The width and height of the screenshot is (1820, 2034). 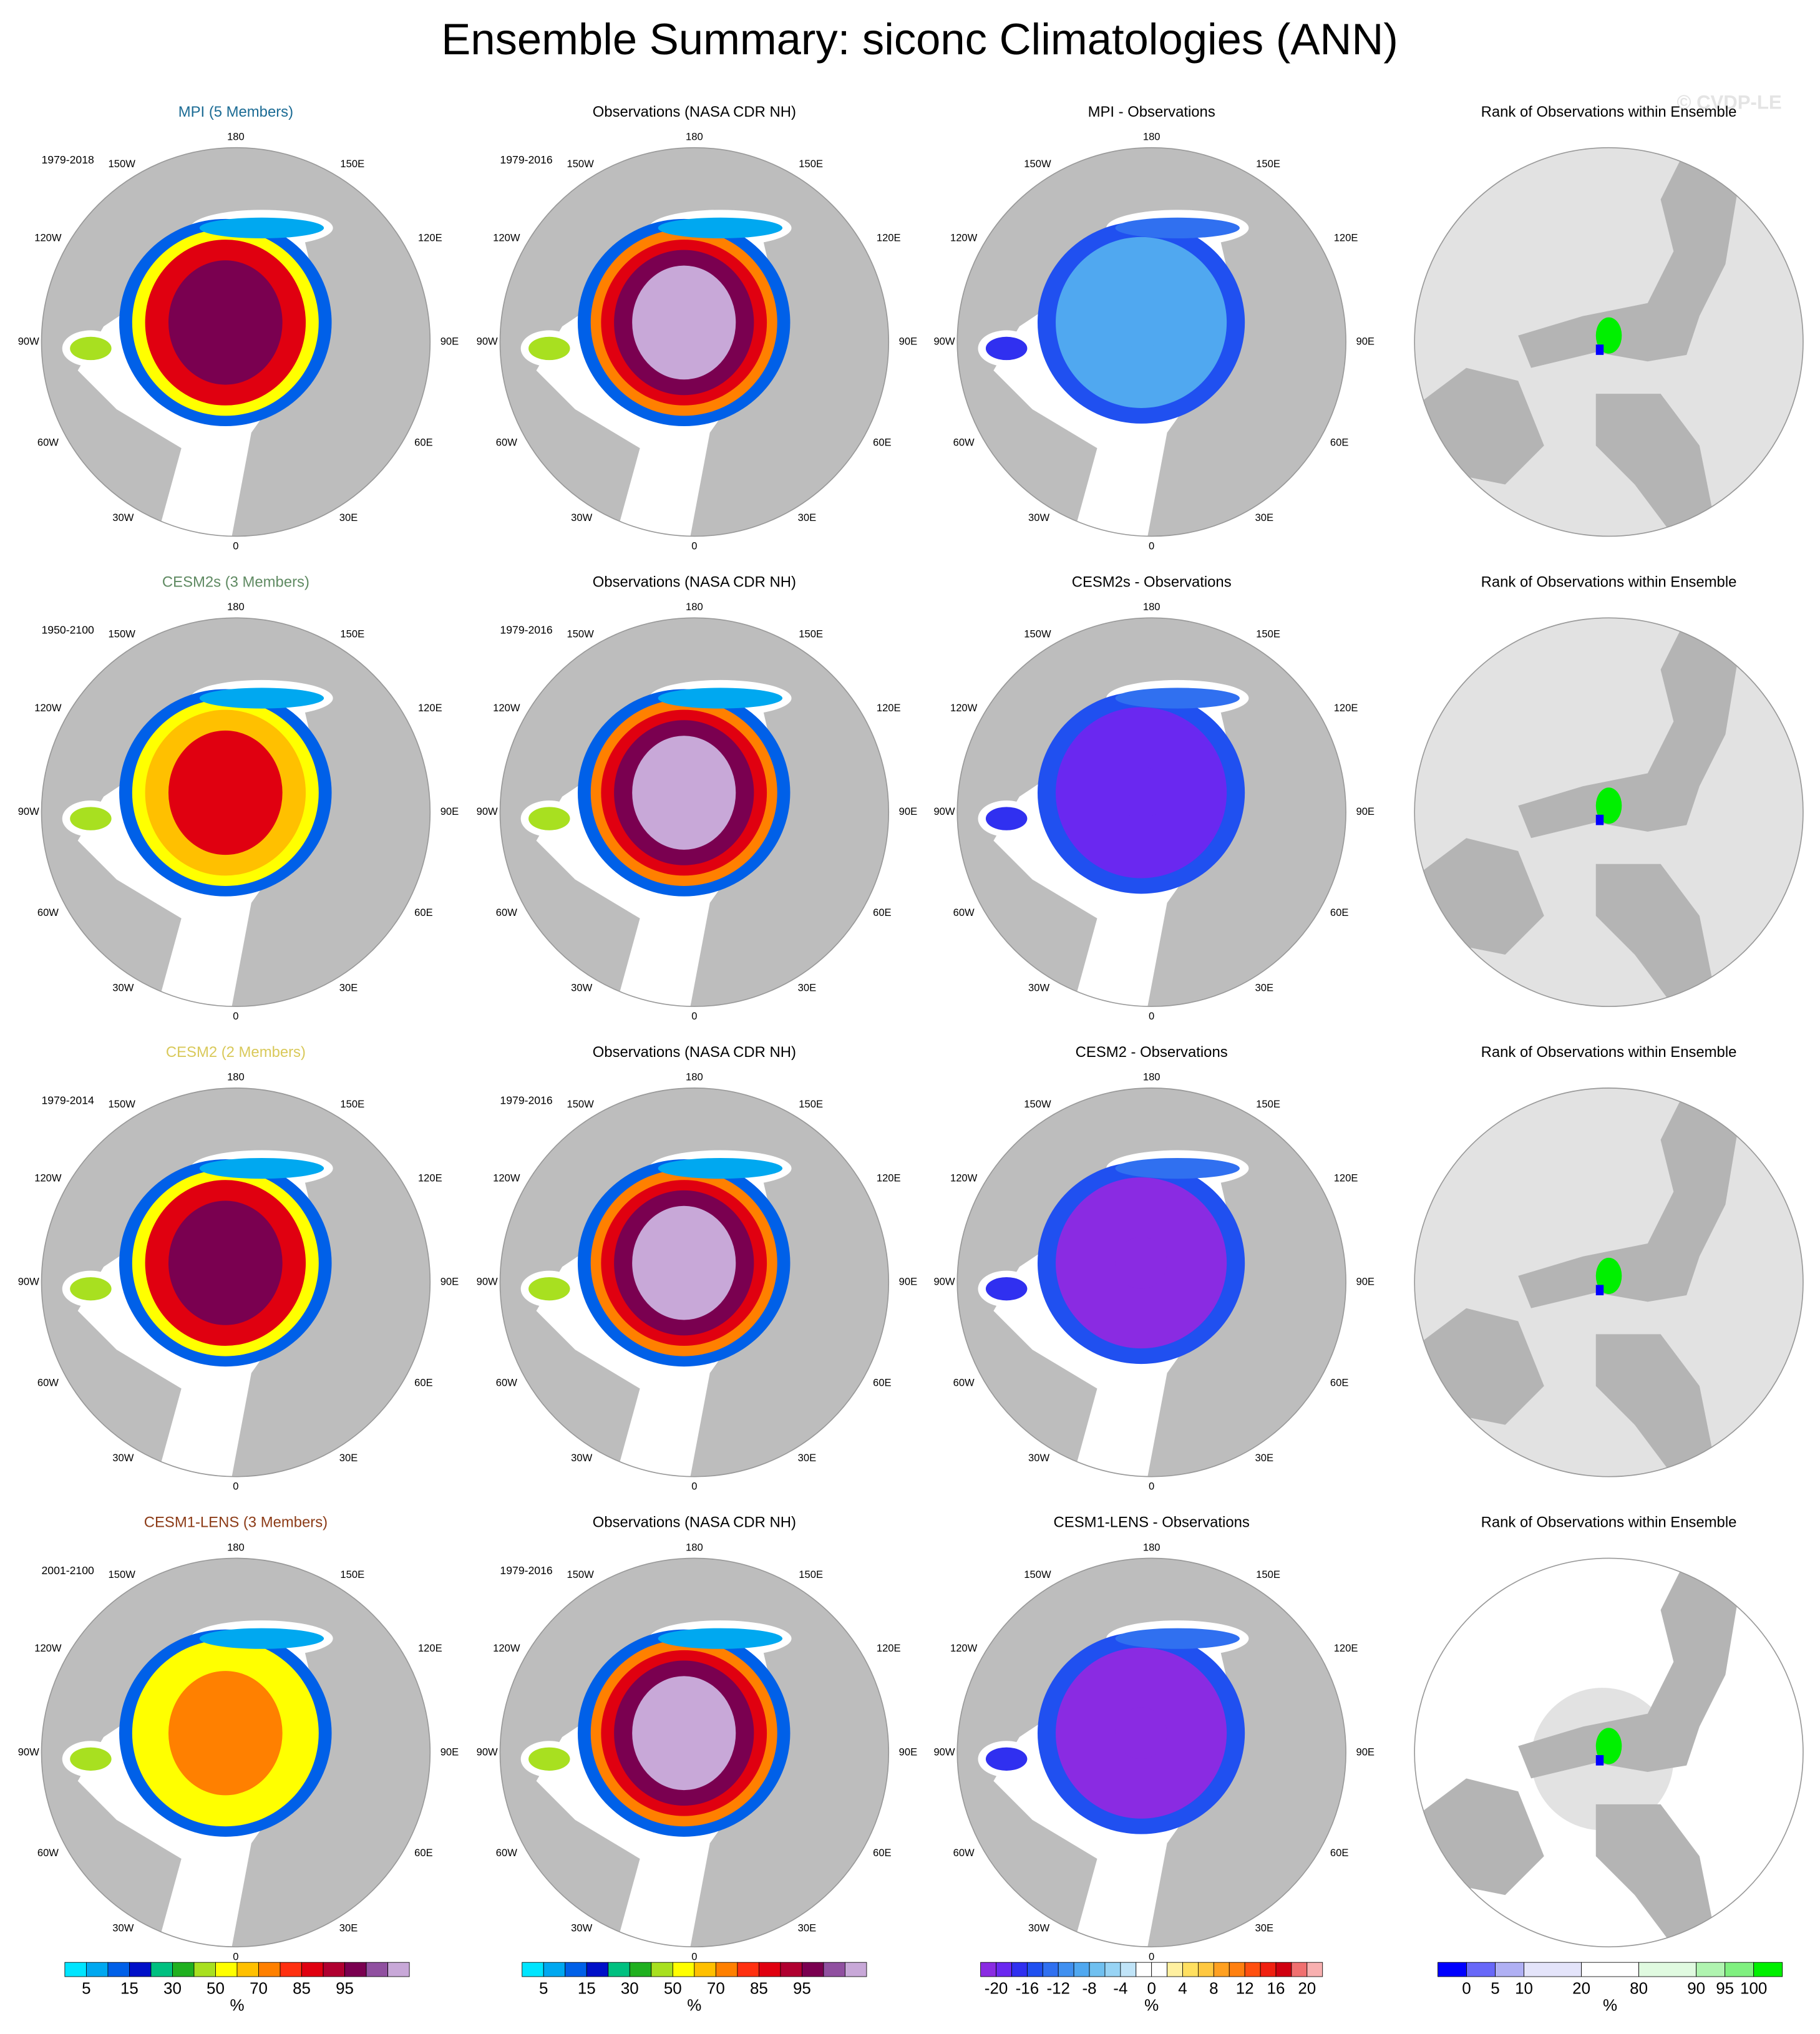 What do you see at coordinates (1466, 1989) in the screenshot?
I see `colorbar-label: 0` at bounding box center [1466, 1989].